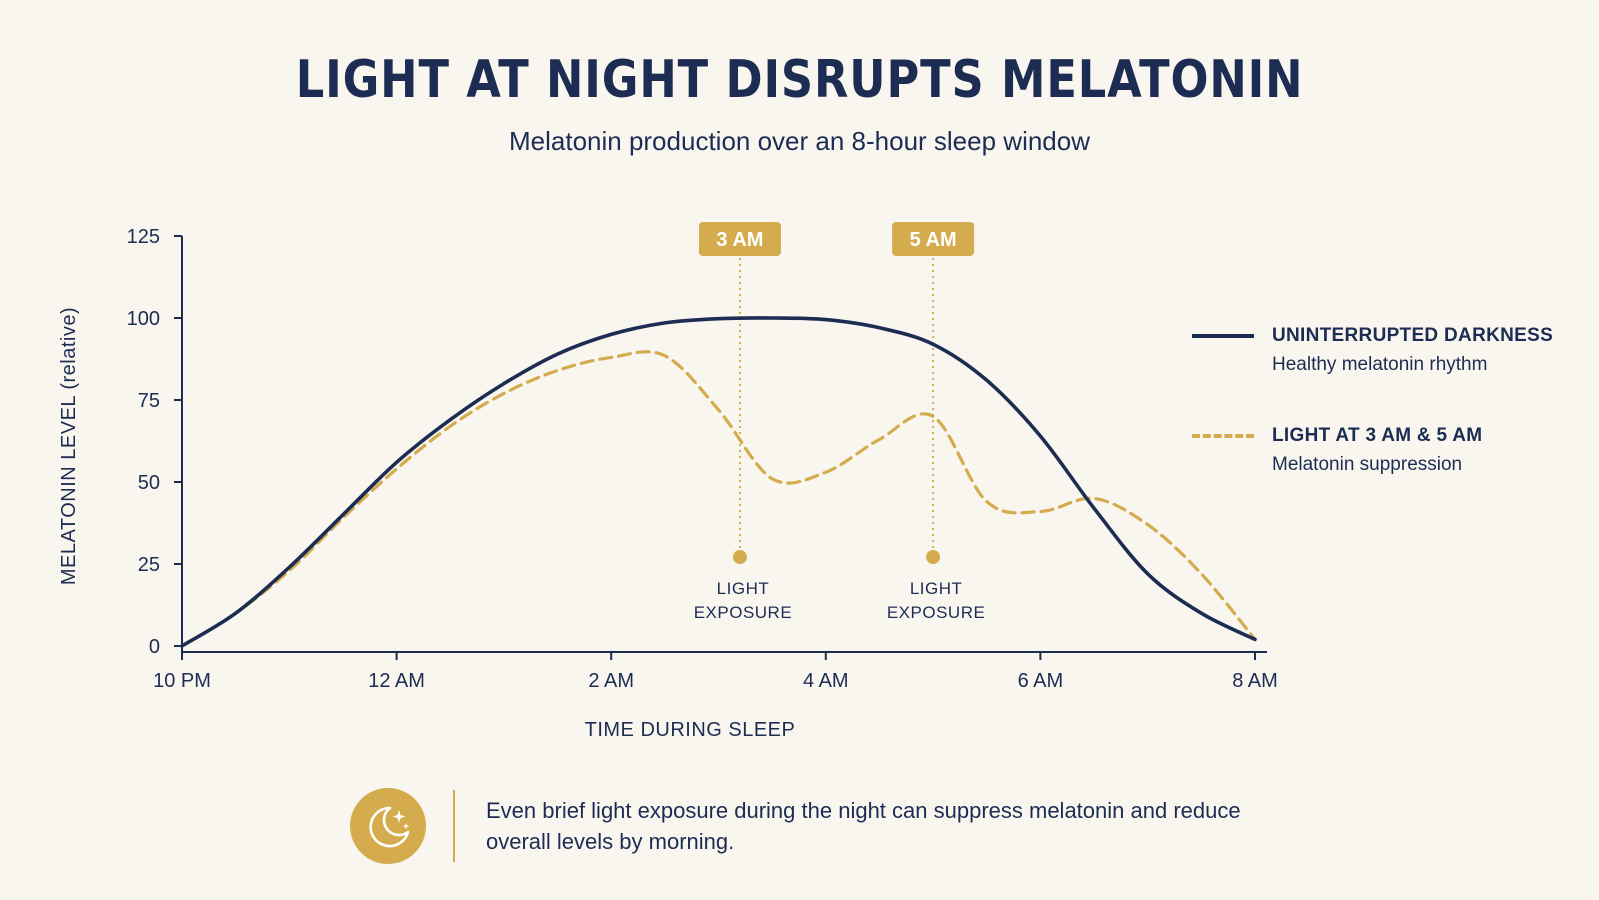 This screenshot has width=1599, height=900. What do you see at coordinates (690, 730) in the screenshot?
I see `x-axis-title: TIME DURING SLEEP` at bounding box center [690, 730].